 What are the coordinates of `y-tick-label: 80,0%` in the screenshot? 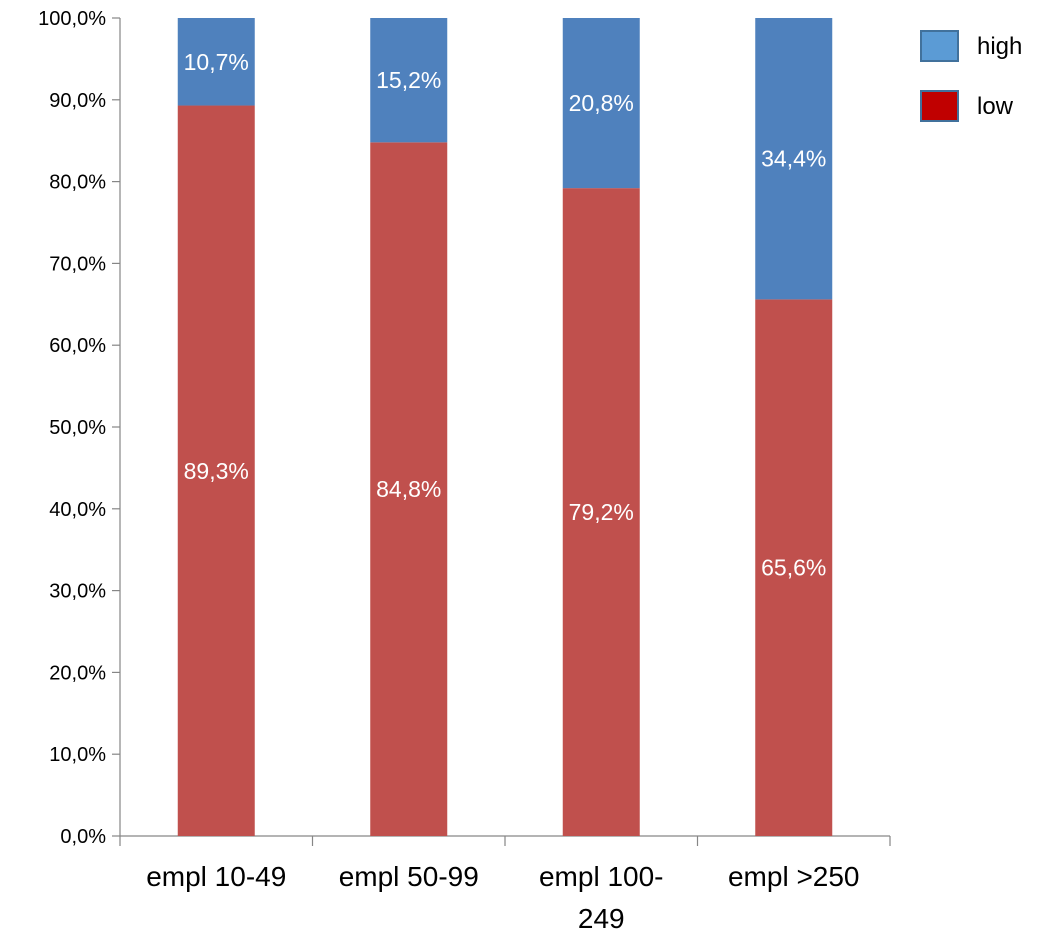 It's located at (77, 183).